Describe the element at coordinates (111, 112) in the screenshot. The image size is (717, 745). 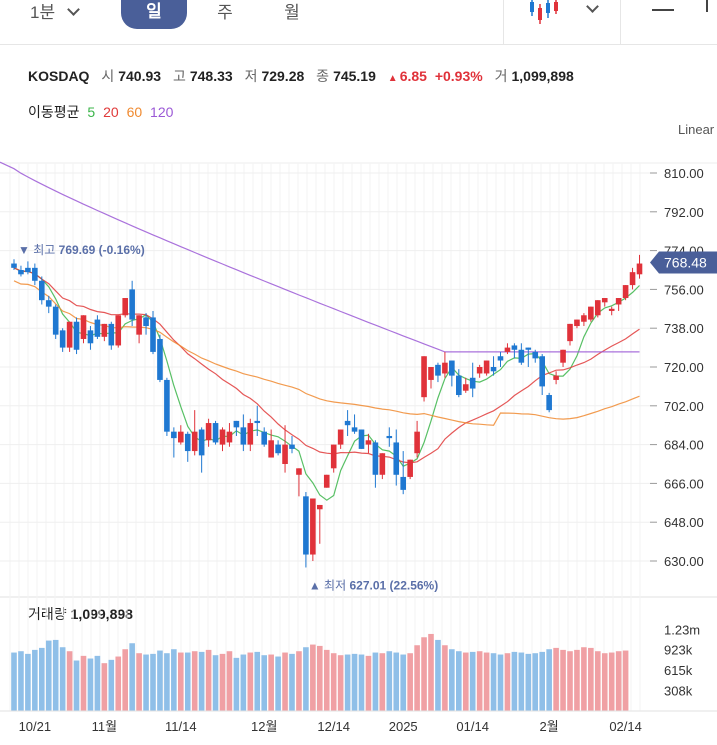
I see `ma-20-label: 20` at that location.